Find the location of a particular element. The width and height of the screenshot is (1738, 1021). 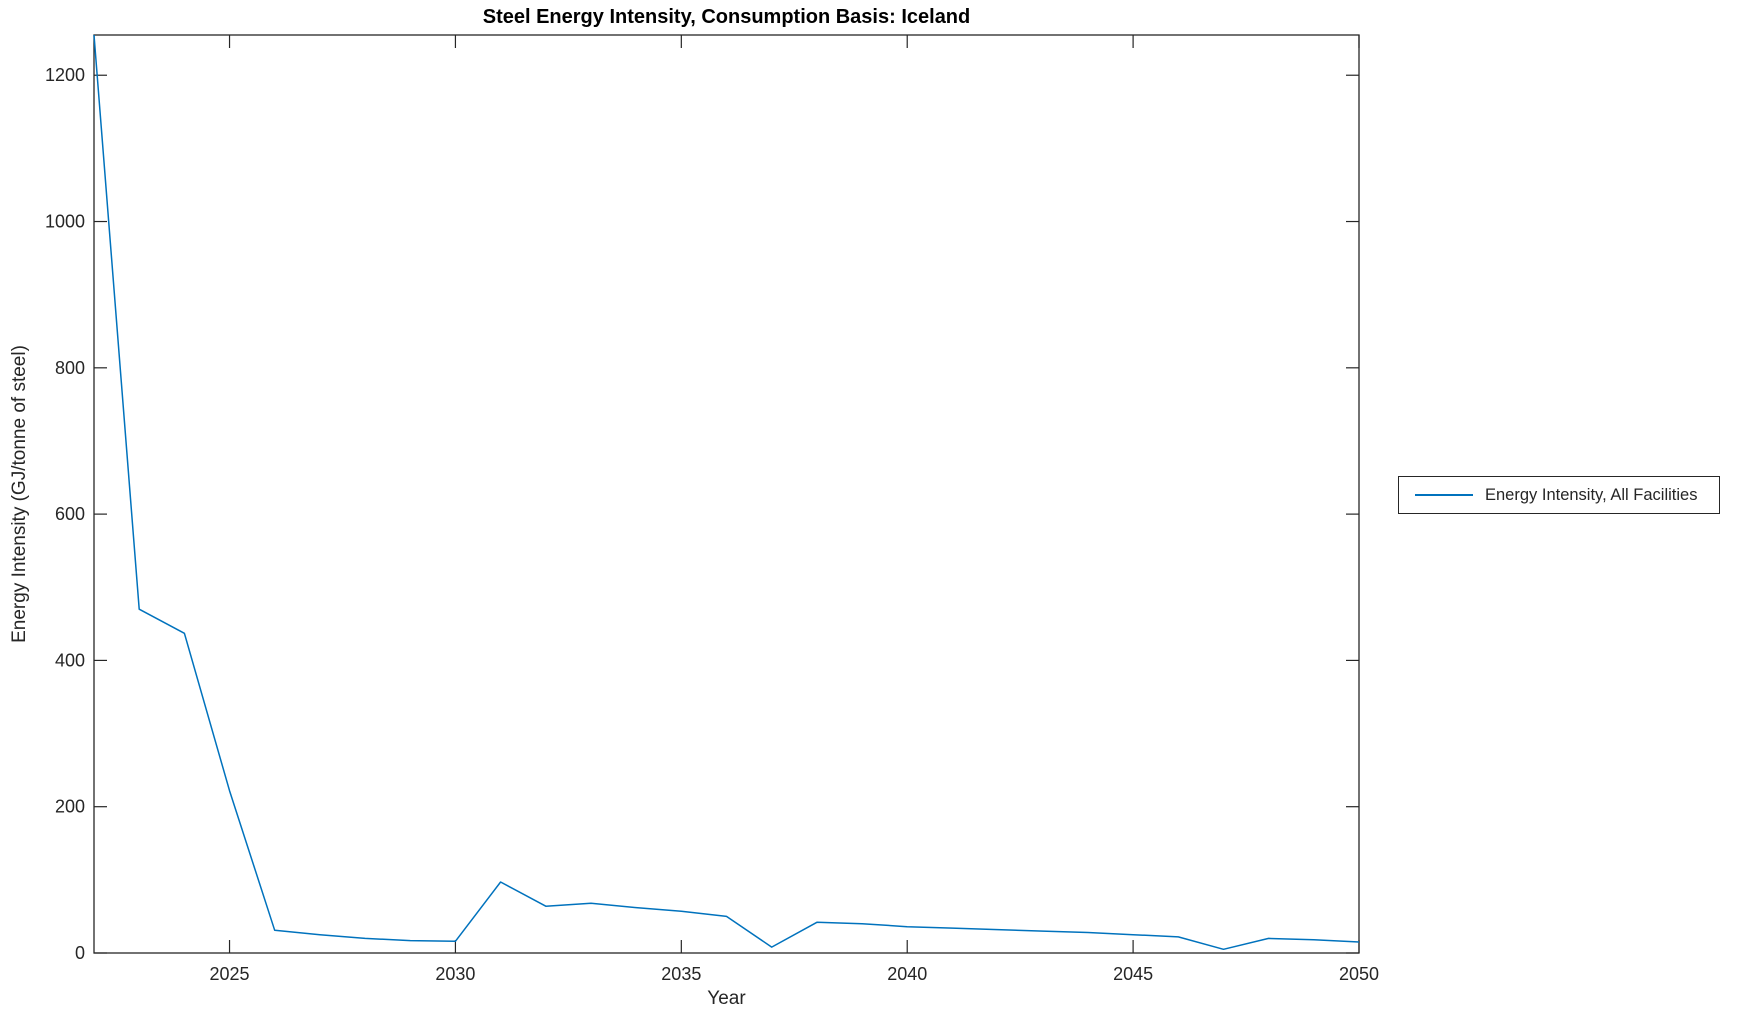

x-tick-label: 2045 is located at coordinates (1133, 974).